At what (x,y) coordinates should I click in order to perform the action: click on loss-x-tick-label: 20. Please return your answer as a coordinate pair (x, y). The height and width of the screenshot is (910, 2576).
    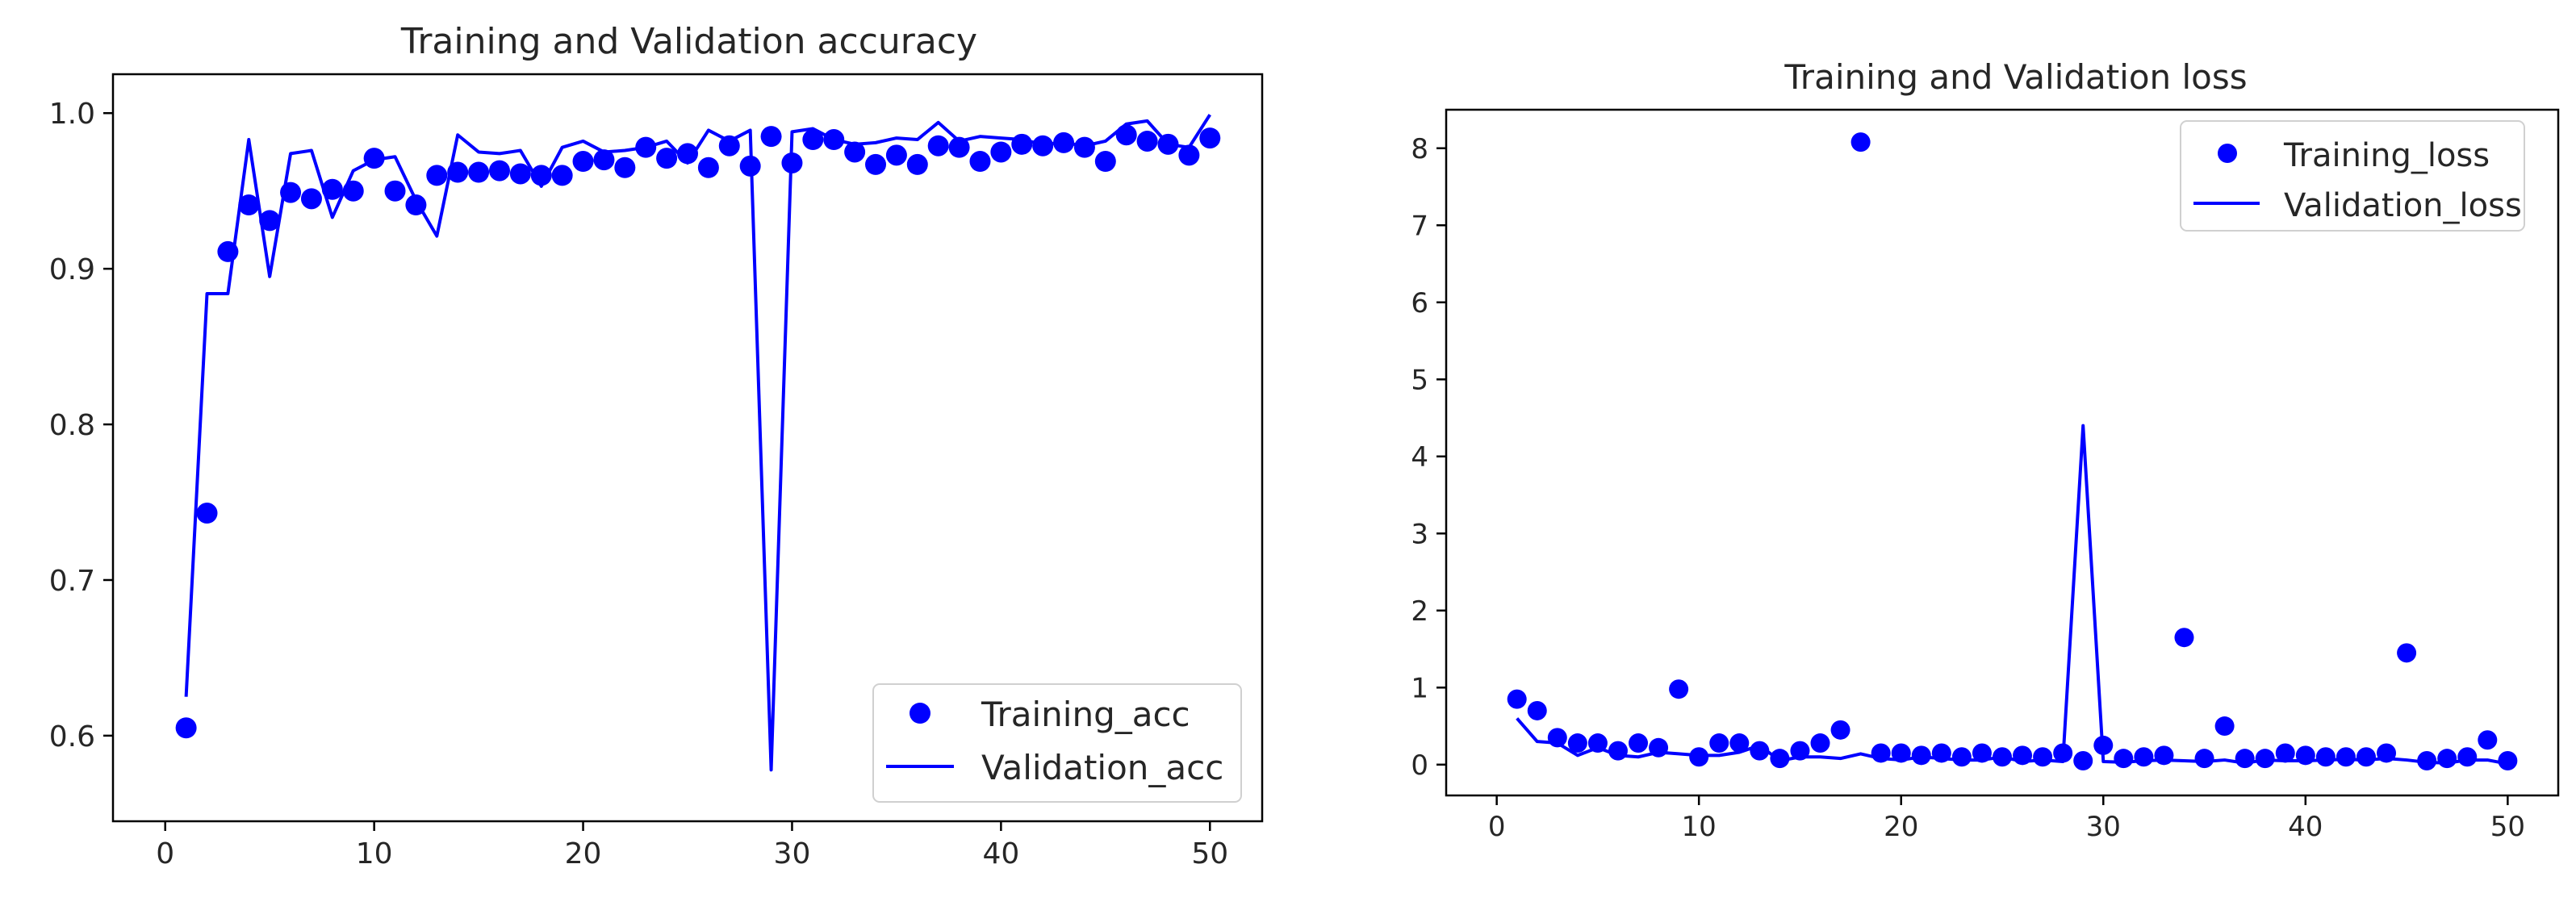
    Looking at the image, I should click on (1901, 827).